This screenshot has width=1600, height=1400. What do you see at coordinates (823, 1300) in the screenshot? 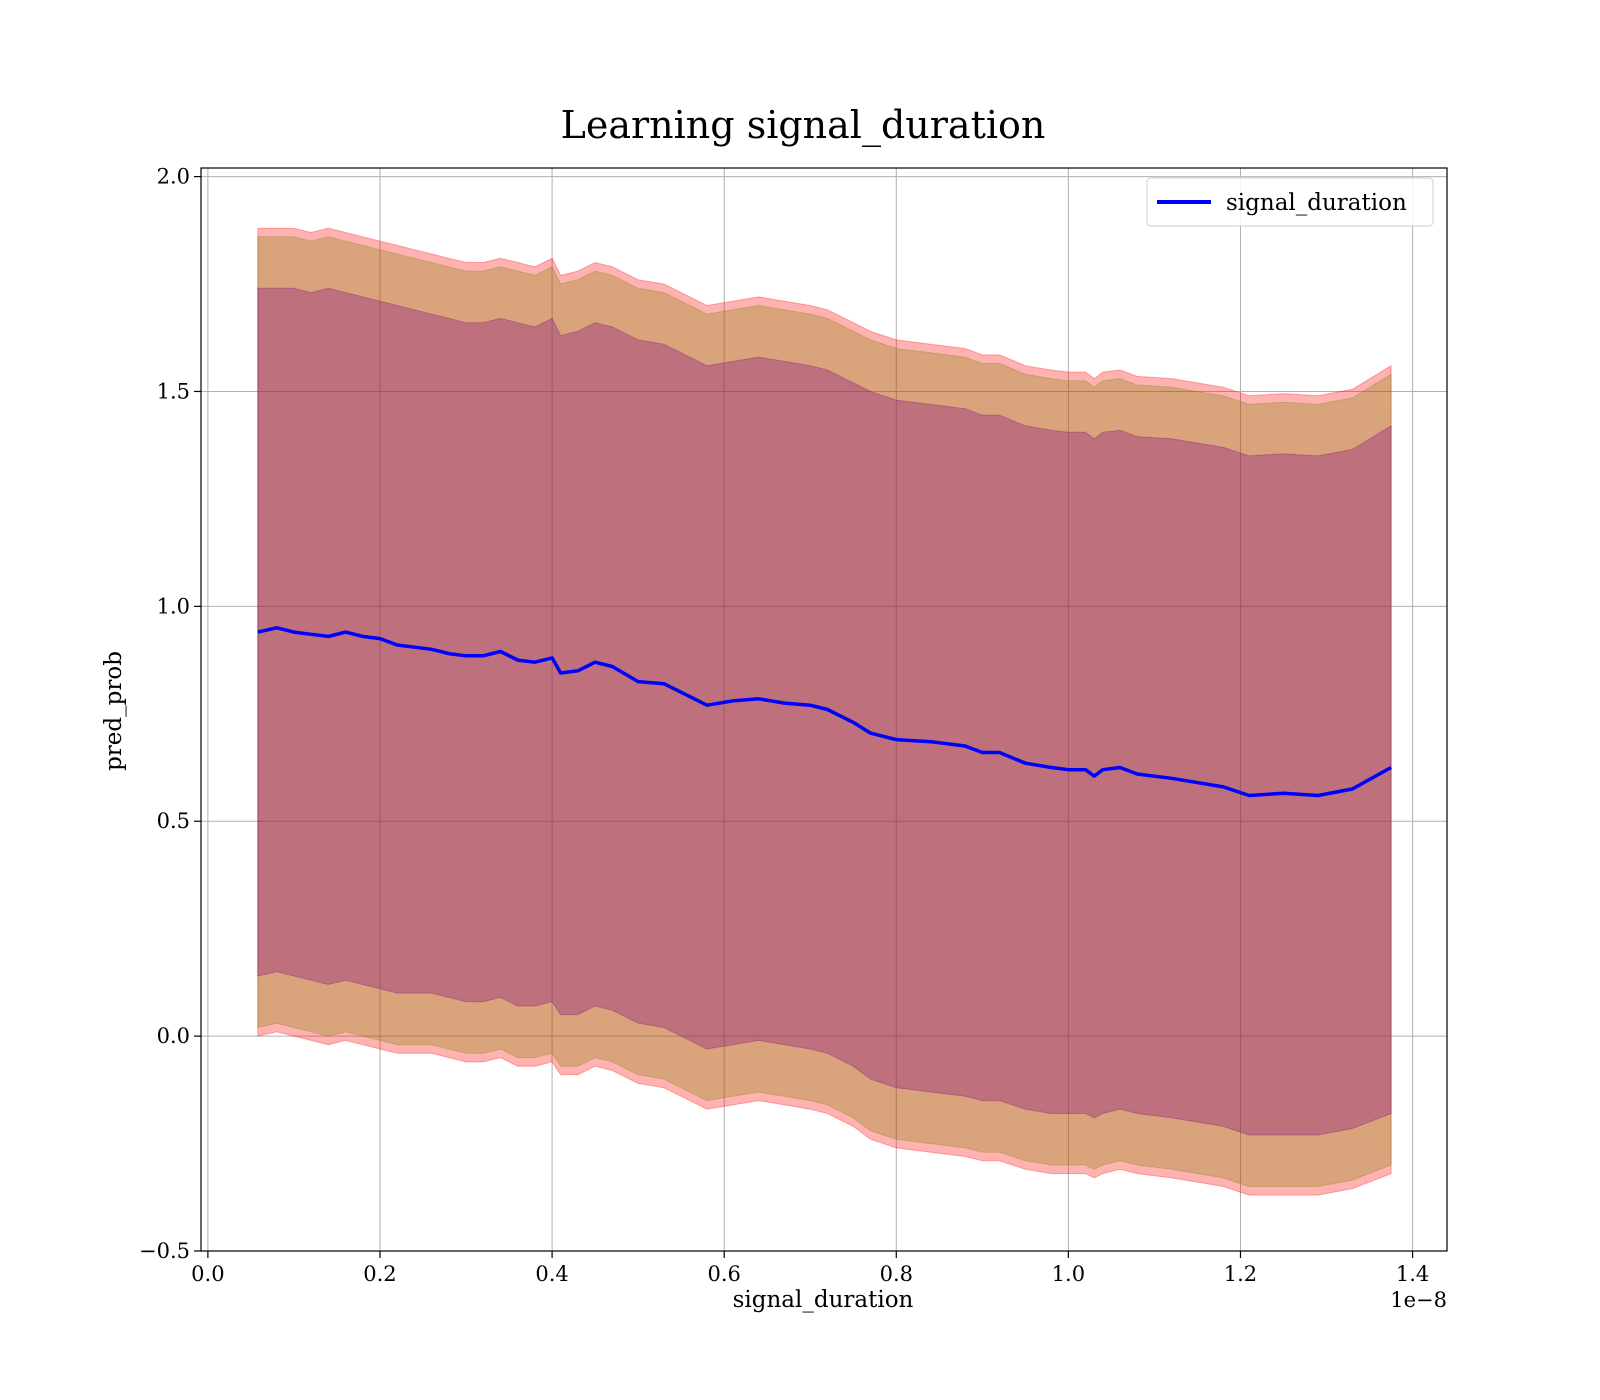
I see `x-axis-label: signal_duration` at bounding box center [823, 1300].